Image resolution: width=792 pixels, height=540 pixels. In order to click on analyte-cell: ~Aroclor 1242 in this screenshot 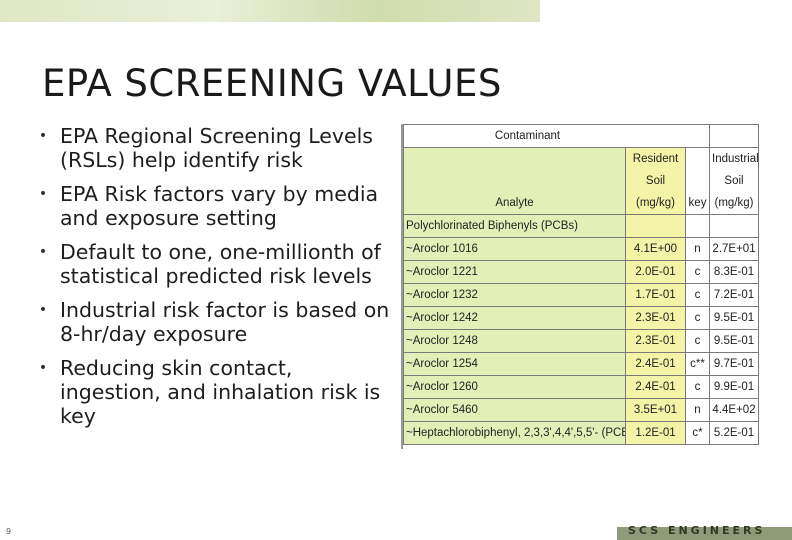, I will do `click(514, 318)`.